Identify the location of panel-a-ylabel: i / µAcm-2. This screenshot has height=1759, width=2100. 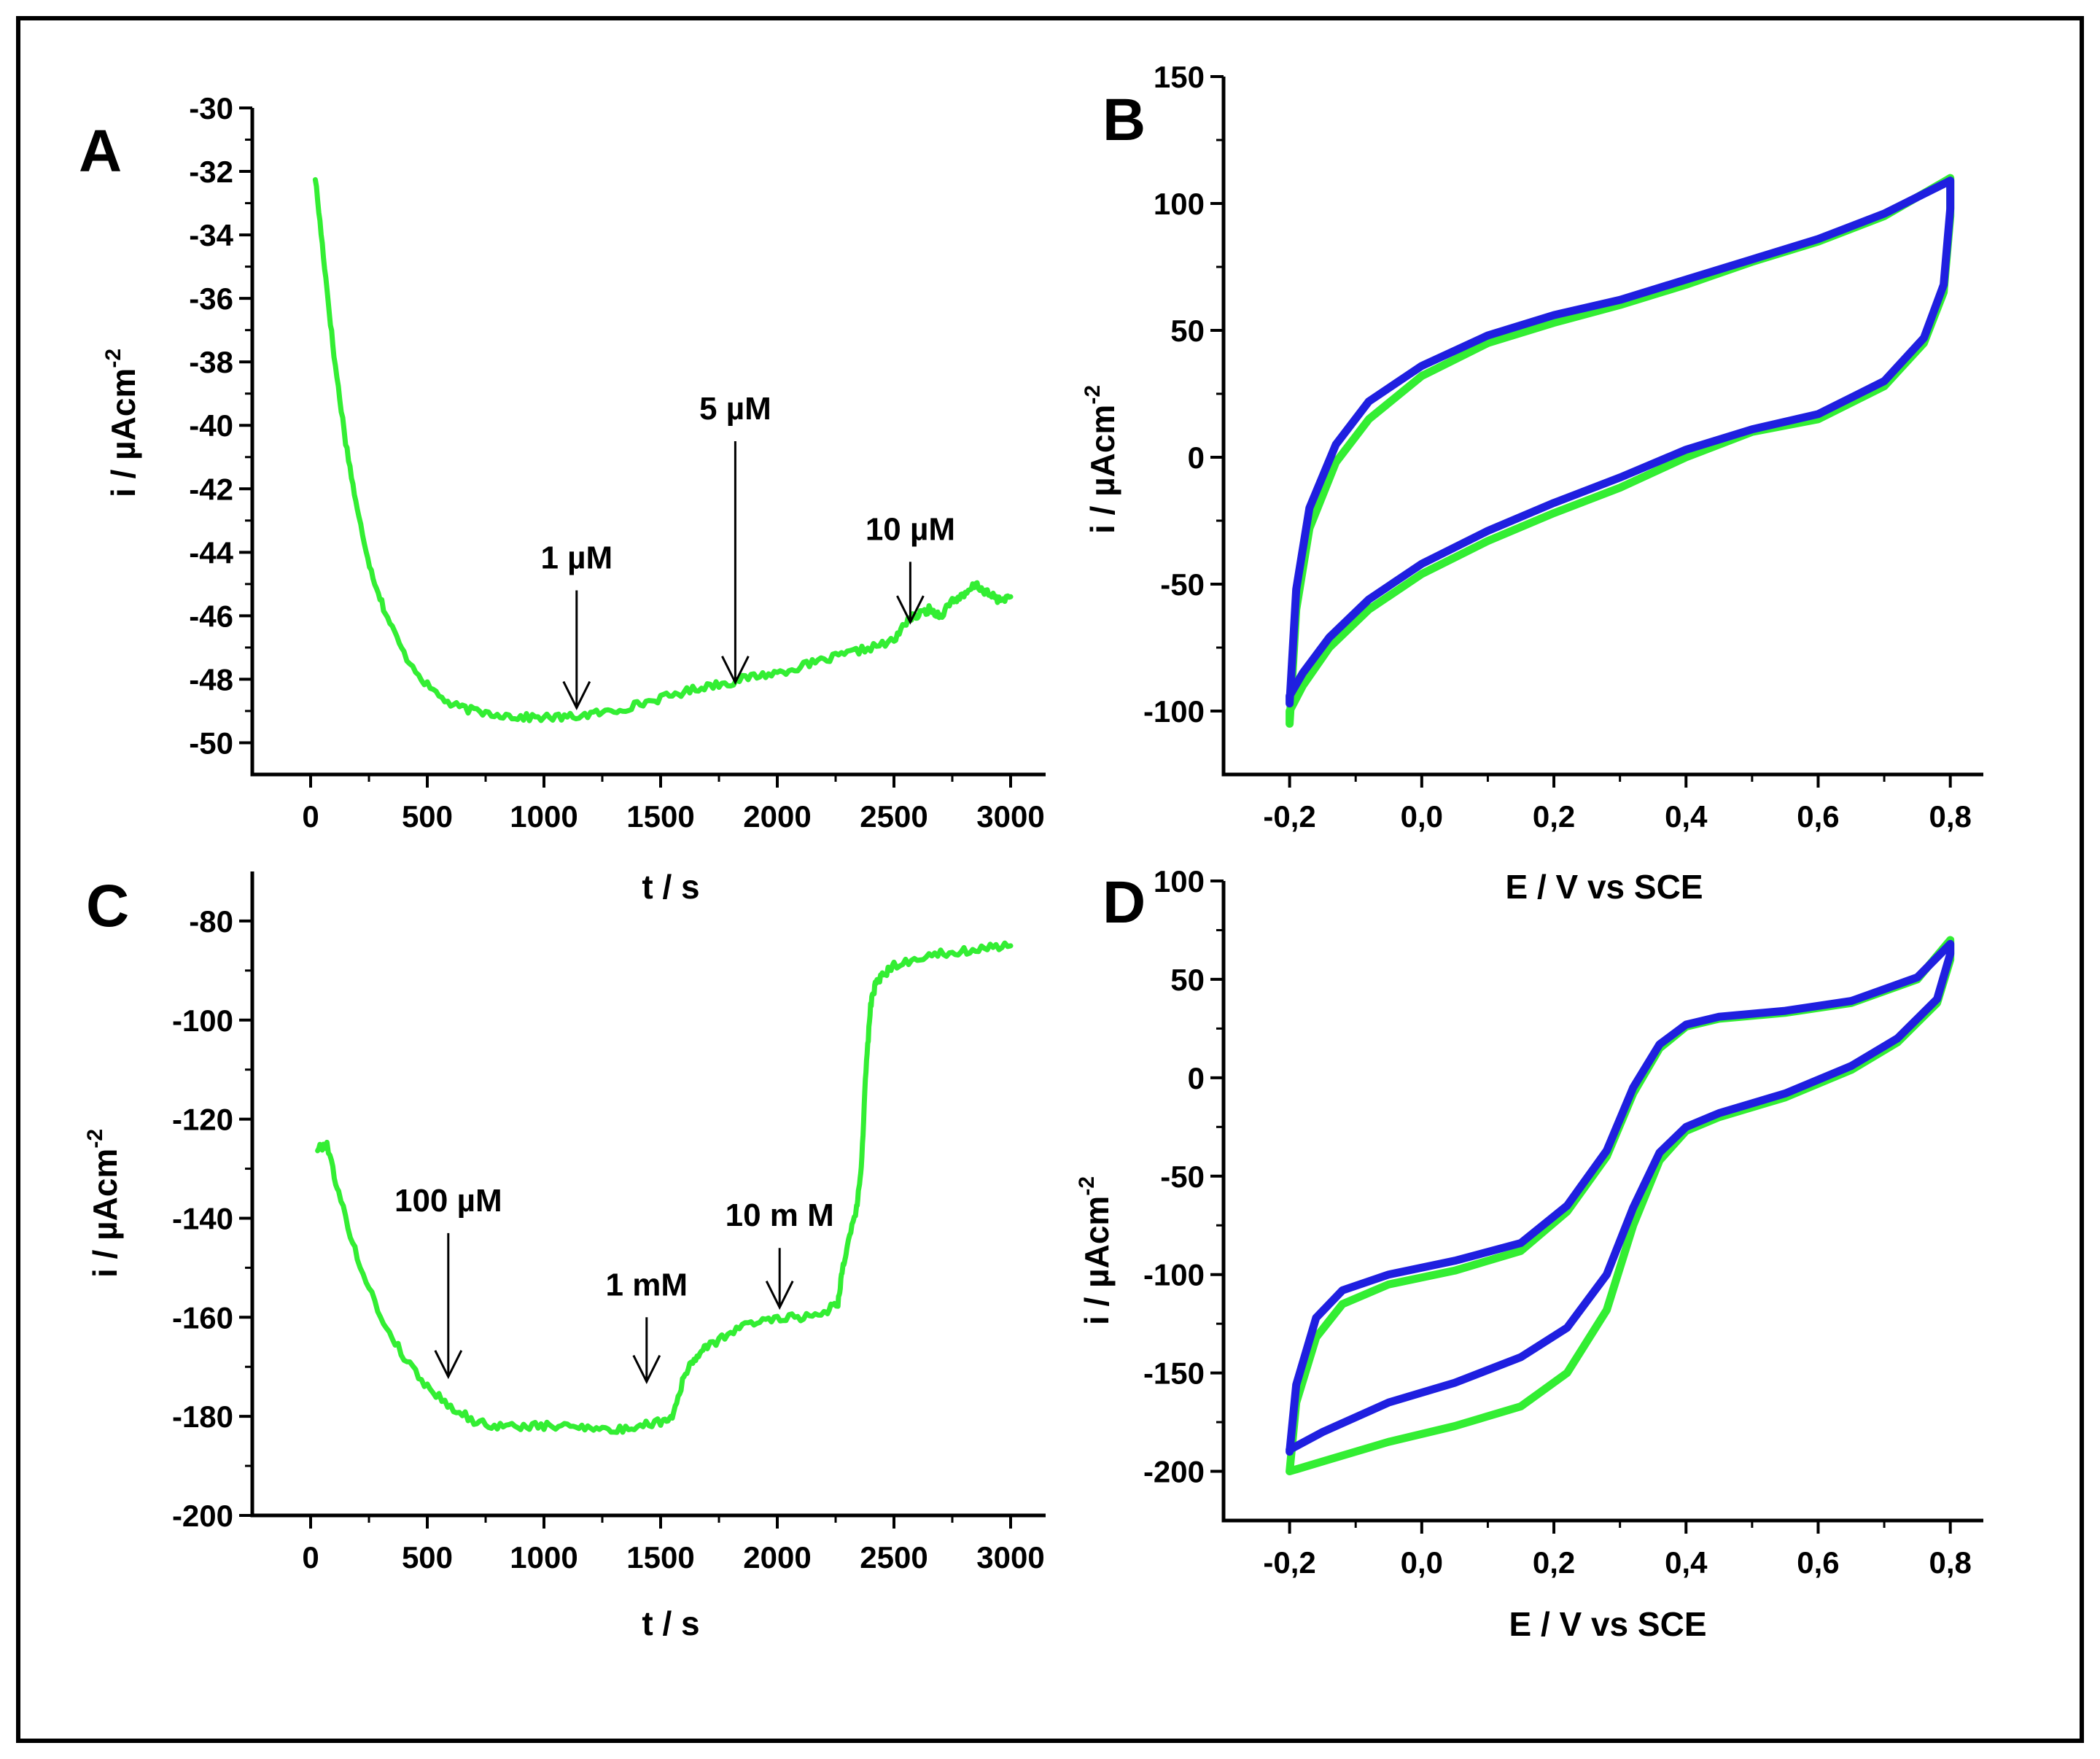
(121, 423).